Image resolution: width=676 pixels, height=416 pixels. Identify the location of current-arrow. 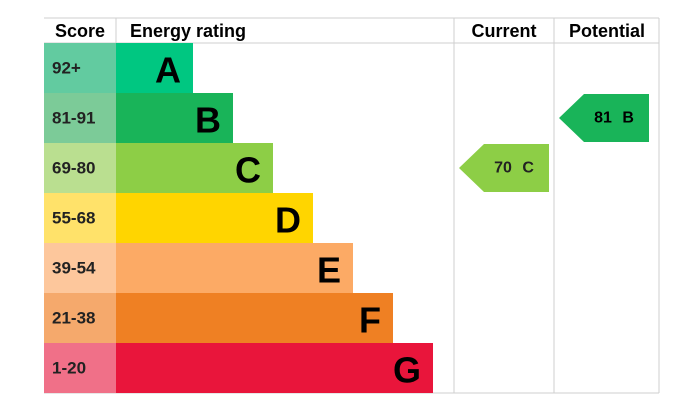
(504, 168).